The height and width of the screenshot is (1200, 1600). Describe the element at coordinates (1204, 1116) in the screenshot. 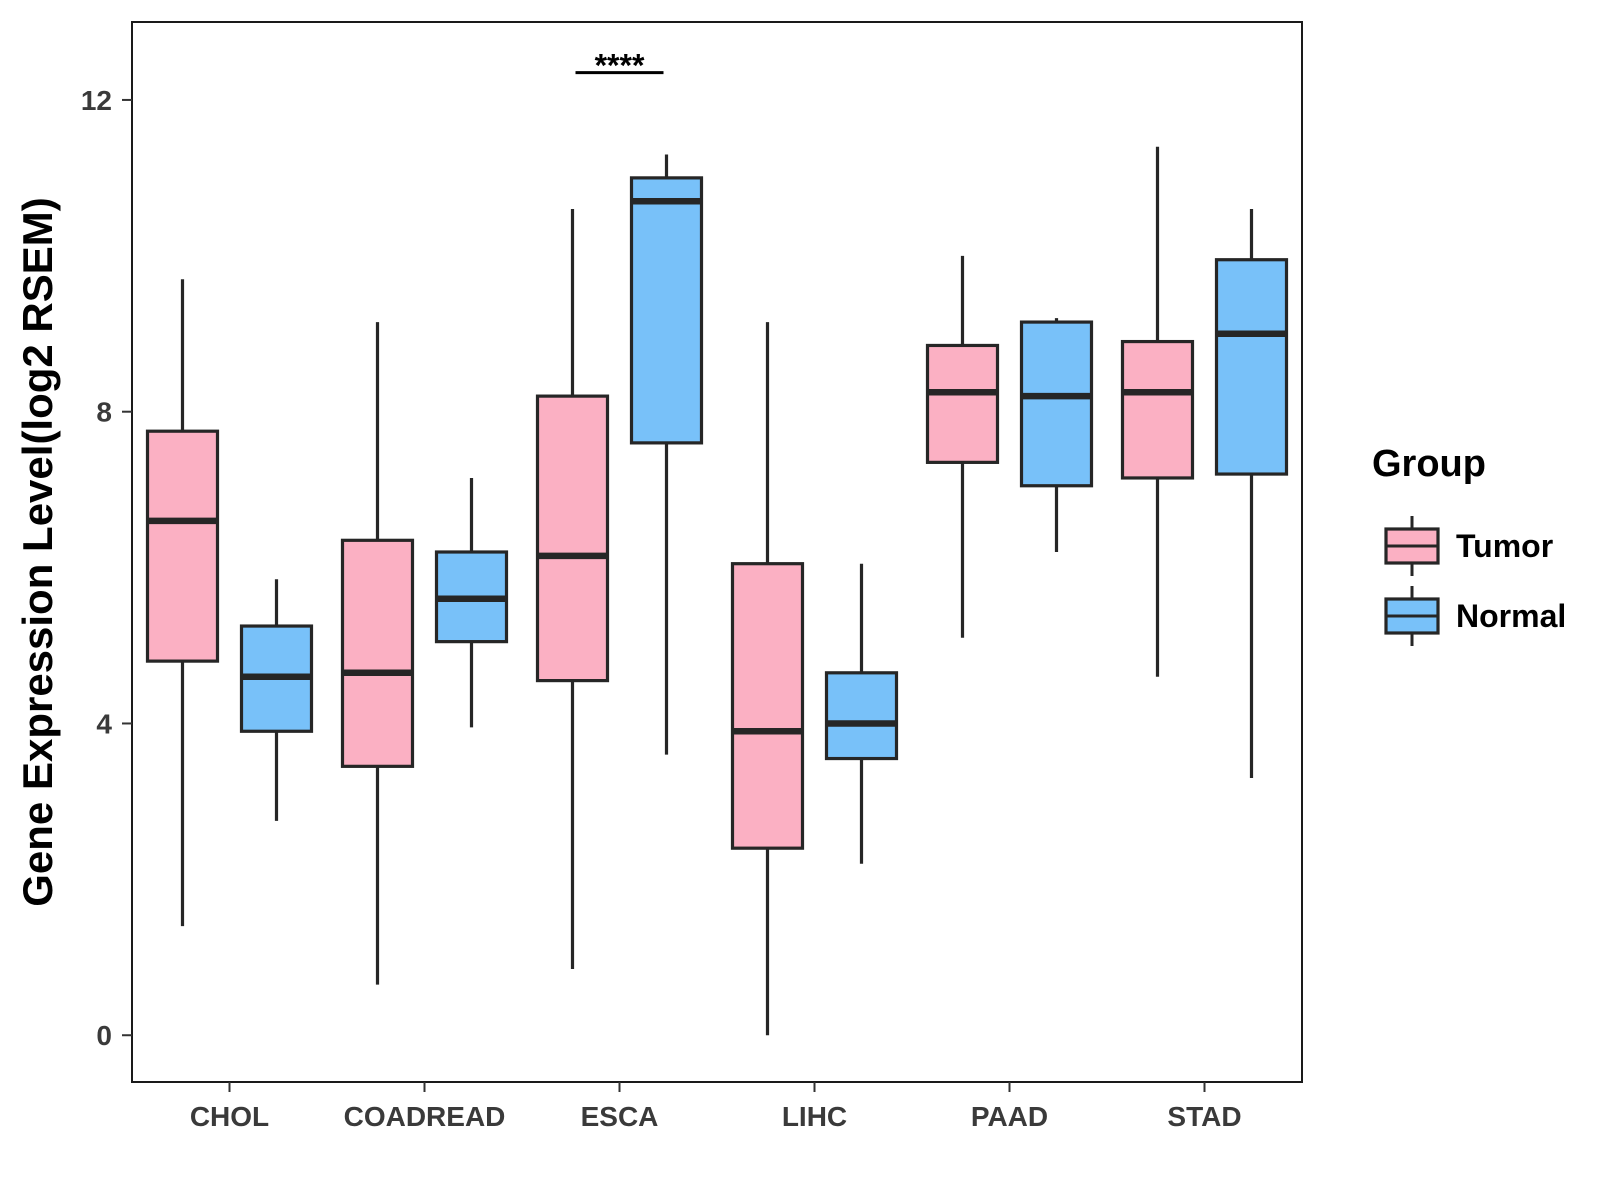

I see `x-tick-label: STAD` at that location.